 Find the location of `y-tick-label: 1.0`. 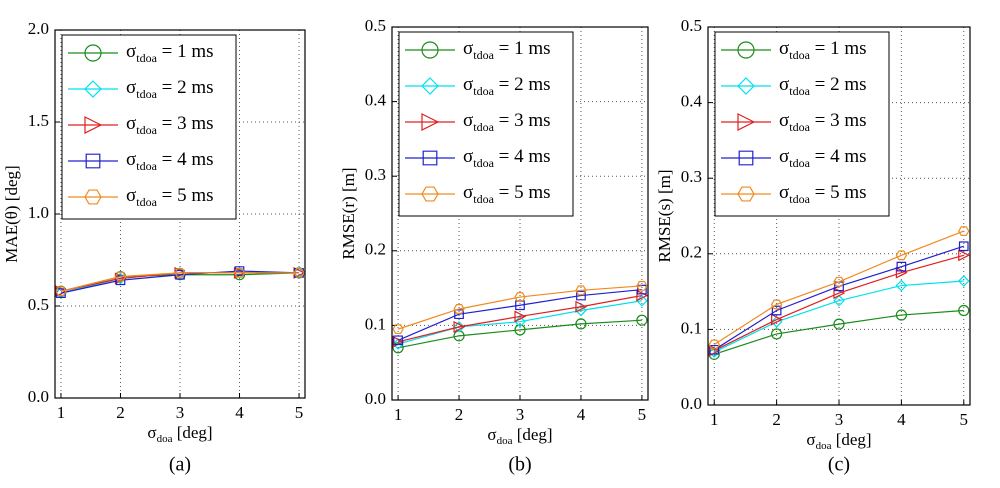

y-tick-label: 1.0 is located at coordinates (38, 212).